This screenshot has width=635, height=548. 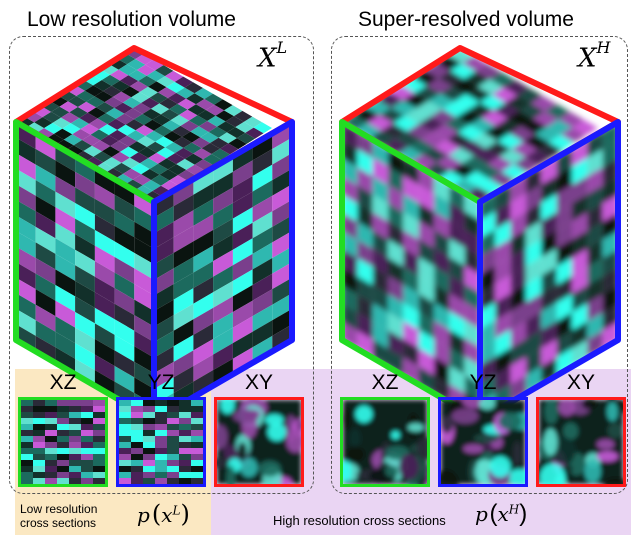 I want to click on low-yz-label: YZ, so click(x=161, y=382).